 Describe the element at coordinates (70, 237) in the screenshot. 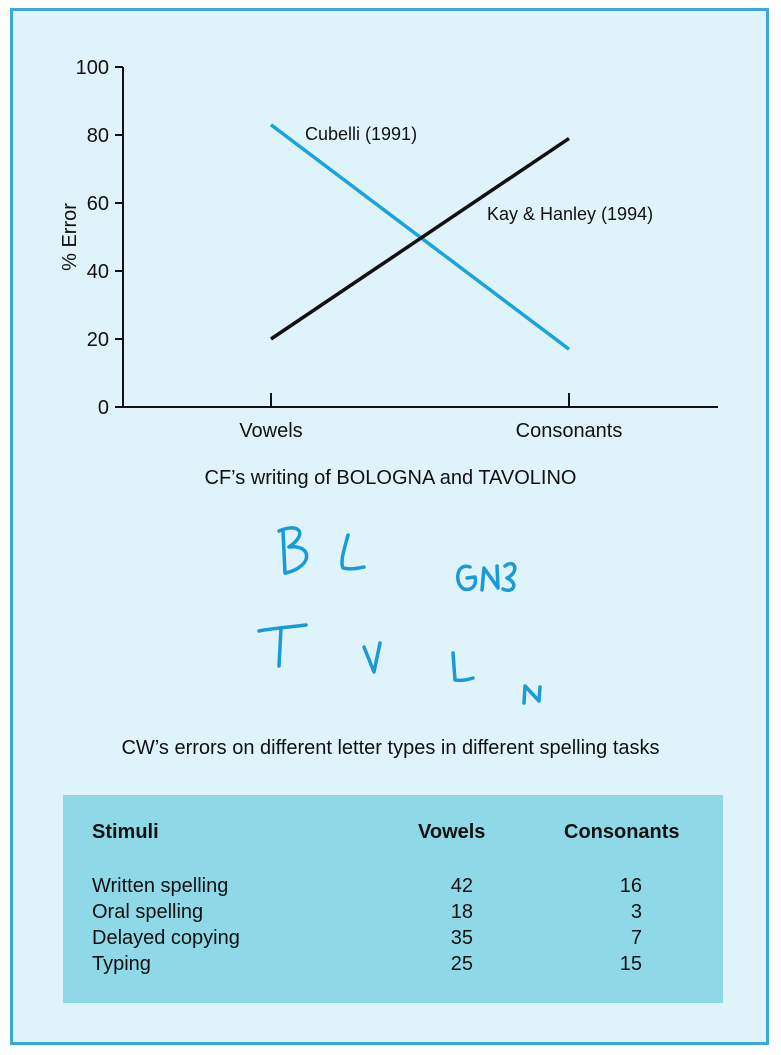

I see `y-axis-label: % Error` at that location.